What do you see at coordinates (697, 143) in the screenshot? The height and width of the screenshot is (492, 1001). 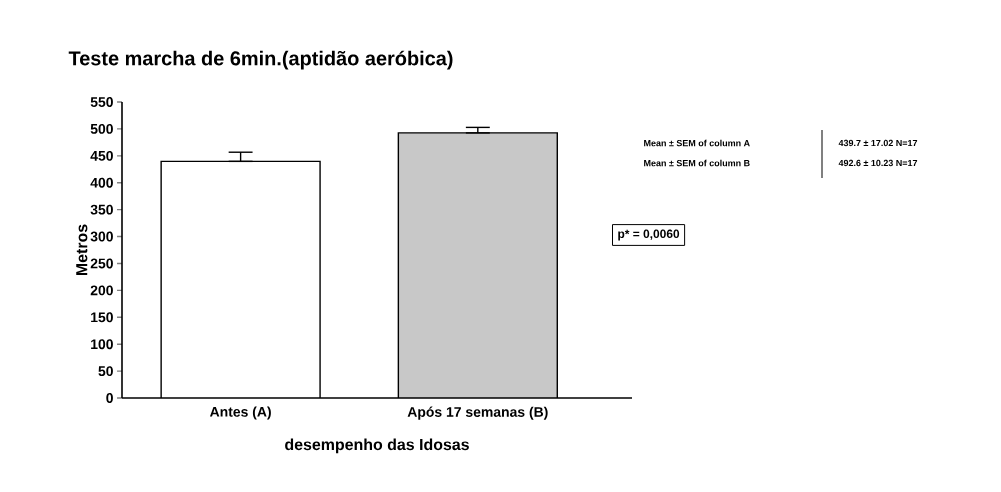 I see `text: Mean ± SEM of column A` at bounding box center [697, 143].